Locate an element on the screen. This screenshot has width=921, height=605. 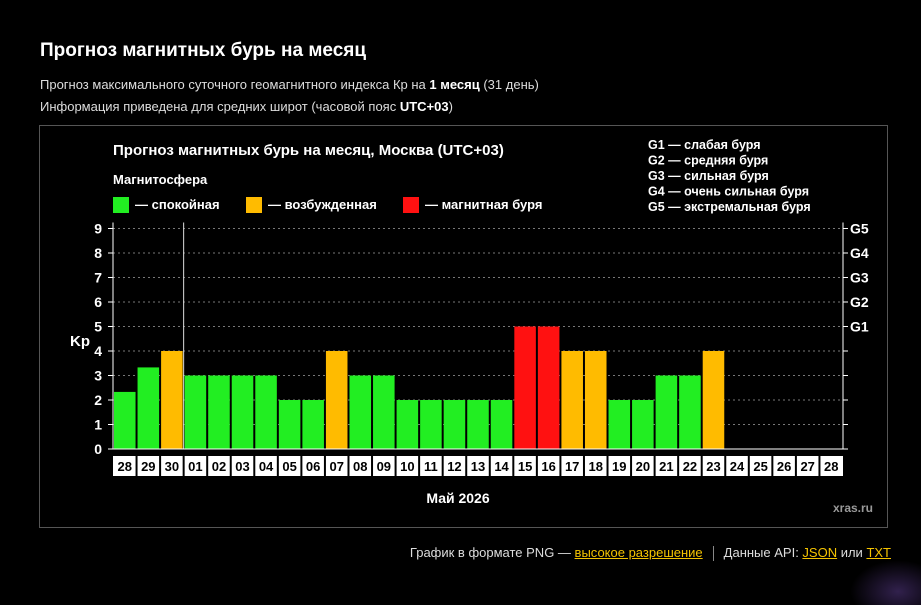
g-scale-legend-item: G4 — очень сильная буря is located at coordinates (728, 192).